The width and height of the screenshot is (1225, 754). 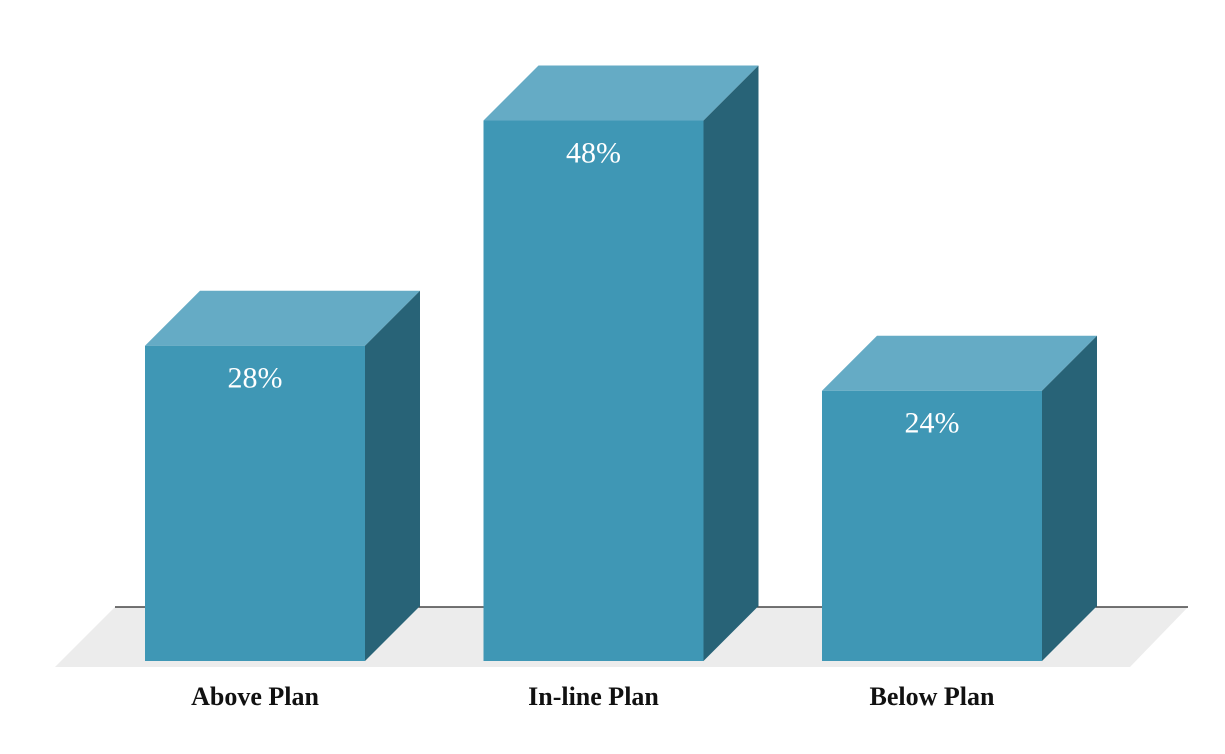 What do you see at coordinates (255, 378) in the screenshot?
I see `value-label: 28%` at bounding box center [255, 378].